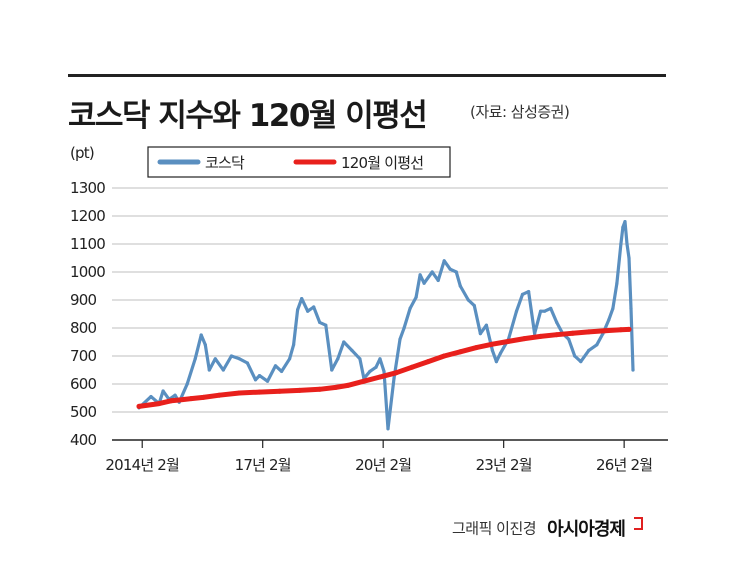 The height and width of the screenshot is (581, 745). I want to click on brand-mark-icon, so click(639, 523).